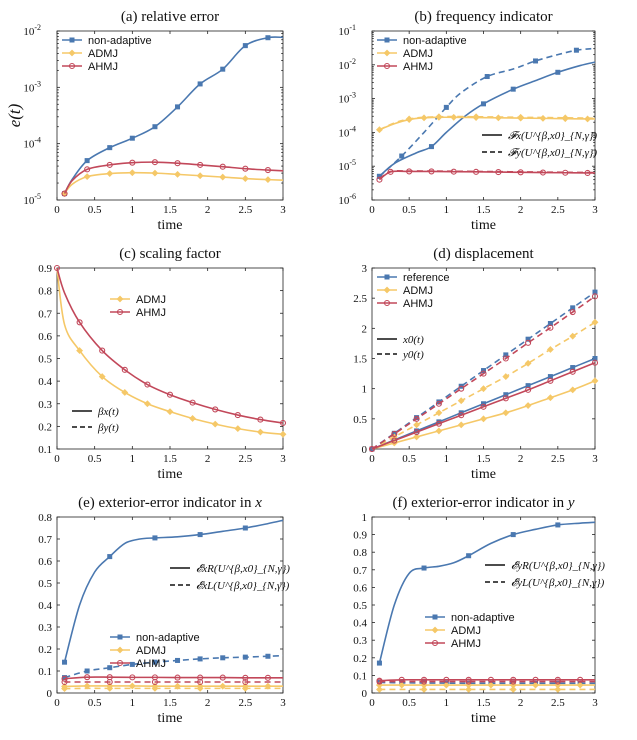 Image resolution: width=637 pixels, height=740 pixels. I want to click on style-legend: 𝓔xR(U^{β,x0}_{N,γ}) 𝓔xL(U^{β,x0}_{N,γ}), so click(230, 577).